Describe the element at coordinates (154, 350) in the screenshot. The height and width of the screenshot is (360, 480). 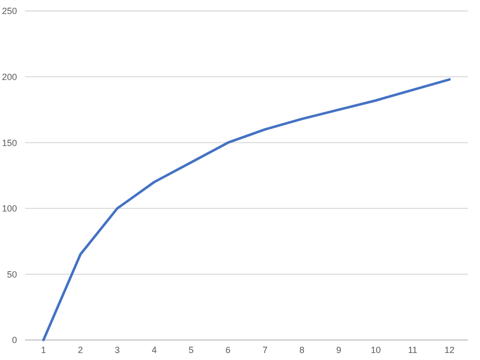
I see `x-tick-label: 4` at that location.